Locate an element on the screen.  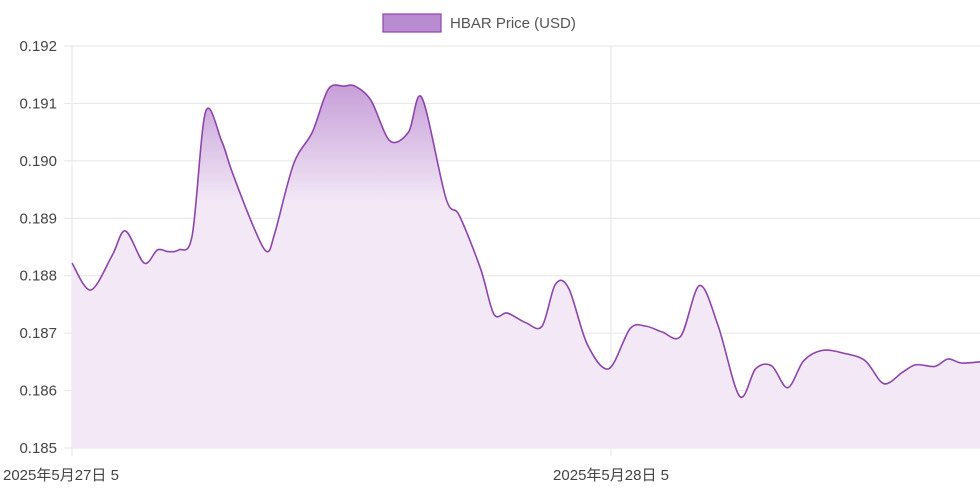
y-tick-label: 0.185 is located at coordinates (38, 448).